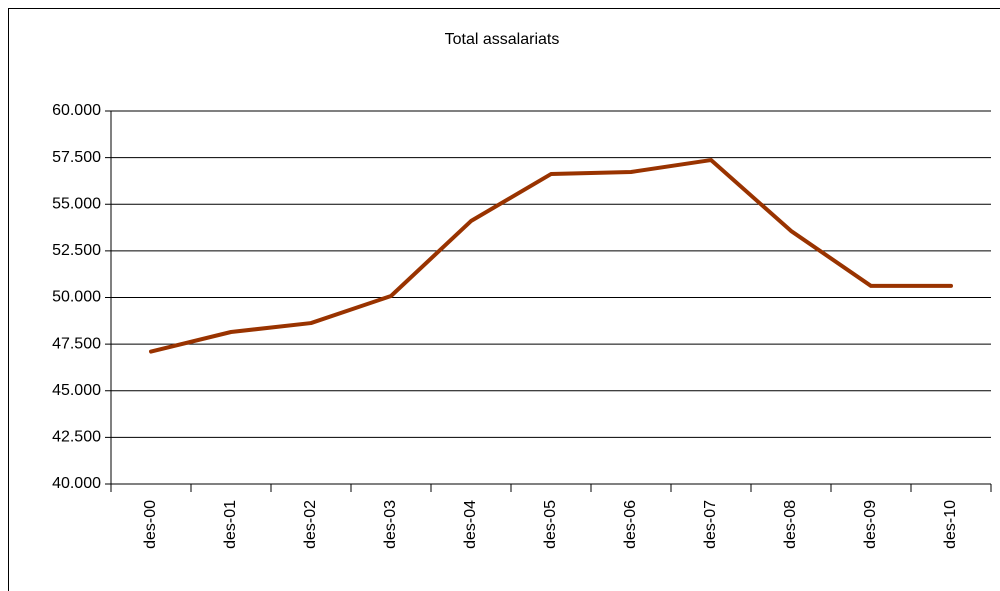 The image size is (1000, 591). What do you see at coordinates (76, 157) in the screenshot?
I see `y-tick-label: 57.500` at bounding box center [76, 157].